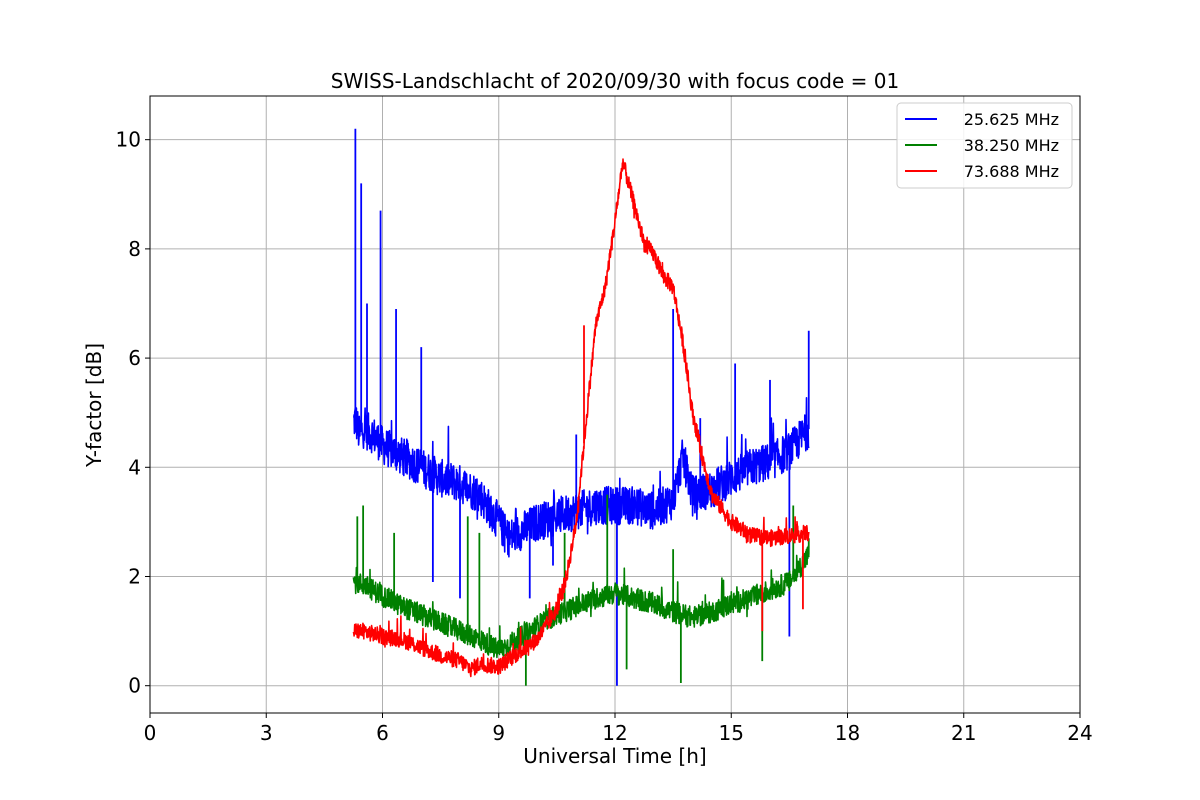 This screenshot has width=1200, height=800. Describe the element at coordinates (134, 686) in the screenshot. I see `y-tick-label: 0` at that location.